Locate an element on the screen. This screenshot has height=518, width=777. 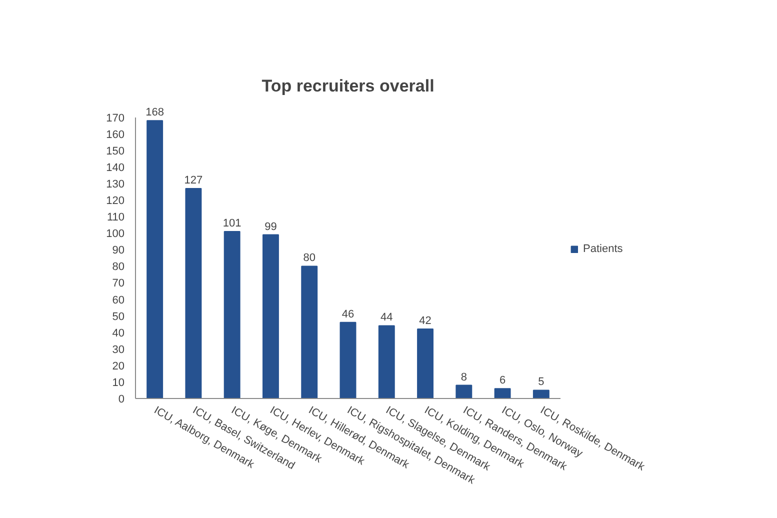
data-label: 42 is located at coordinates (425, 321).